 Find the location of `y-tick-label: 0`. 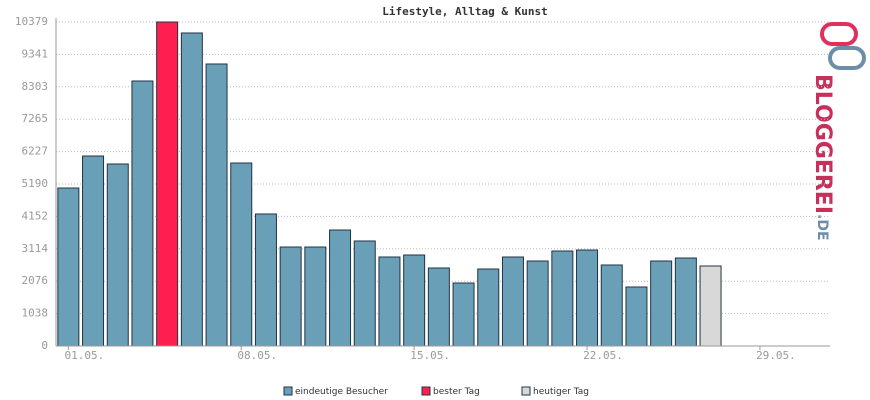

y-tick-label: 0 is located at coordinates (44, 345).